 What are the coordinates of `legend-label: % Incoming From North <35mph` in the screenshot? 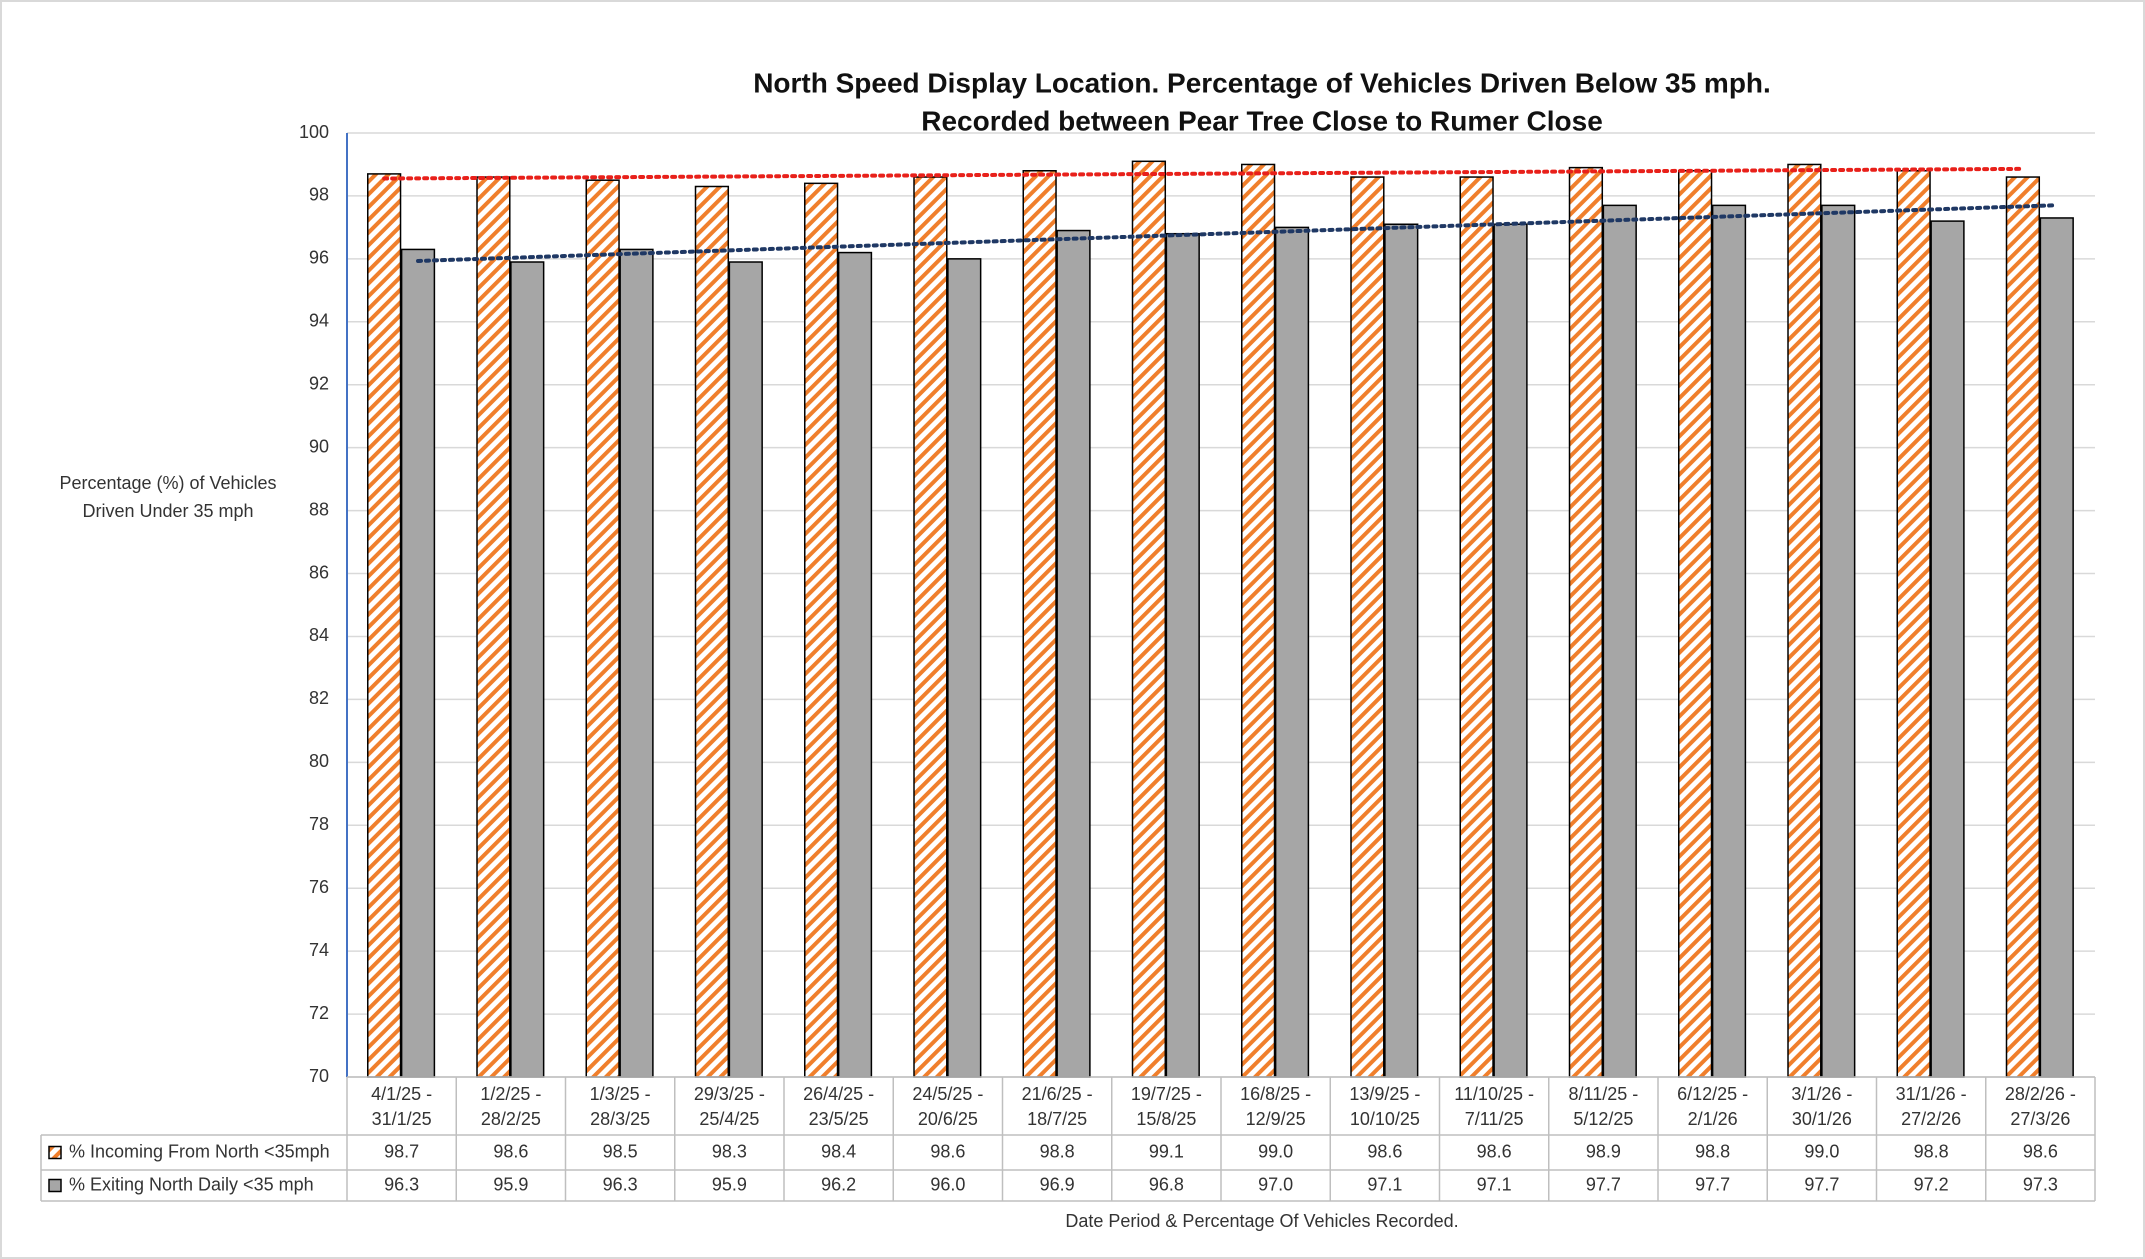 It's located at (199, 1151).